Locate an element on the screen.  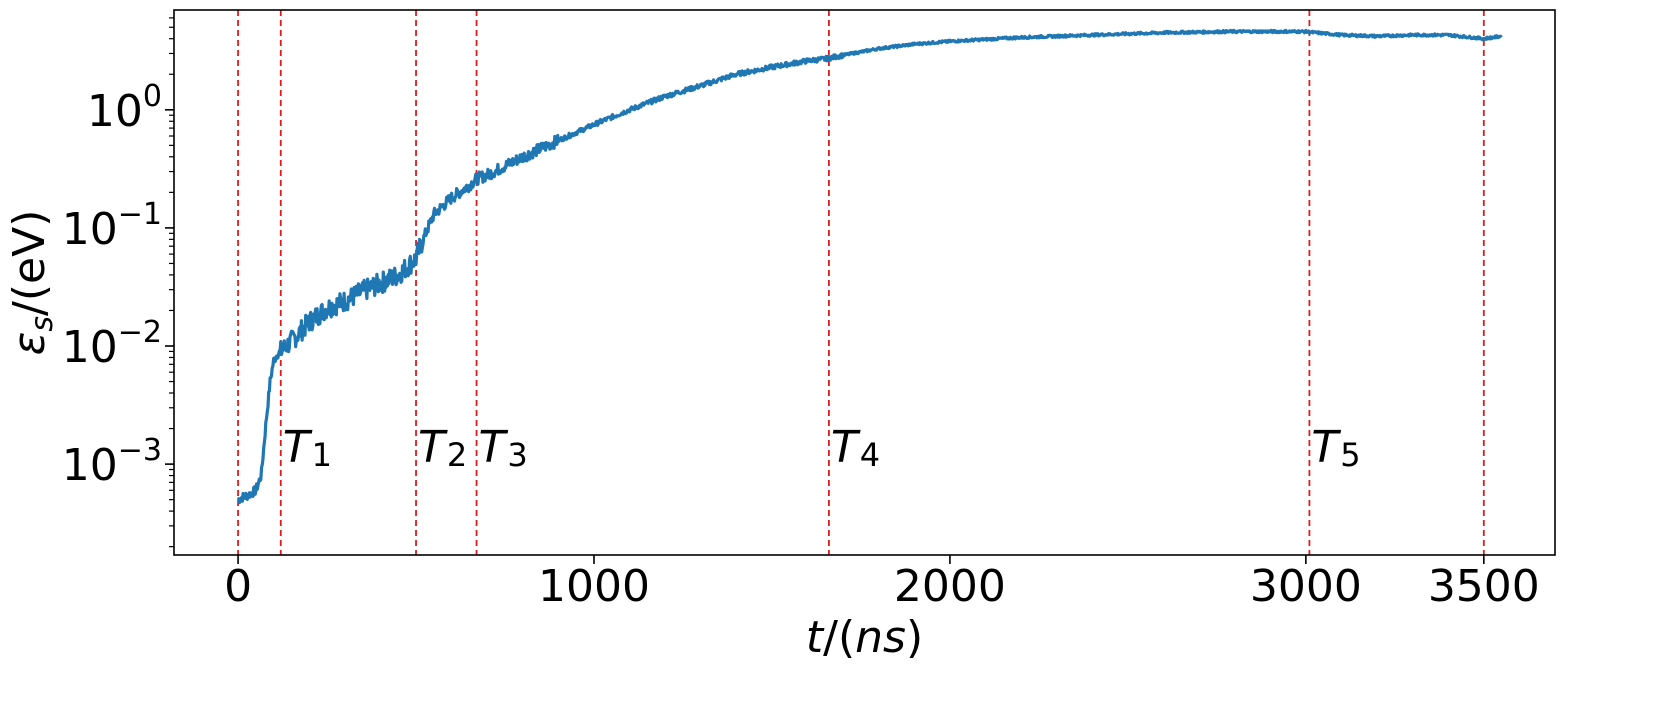
x-tick-label: 1000 is located at coordinates (594, 586).